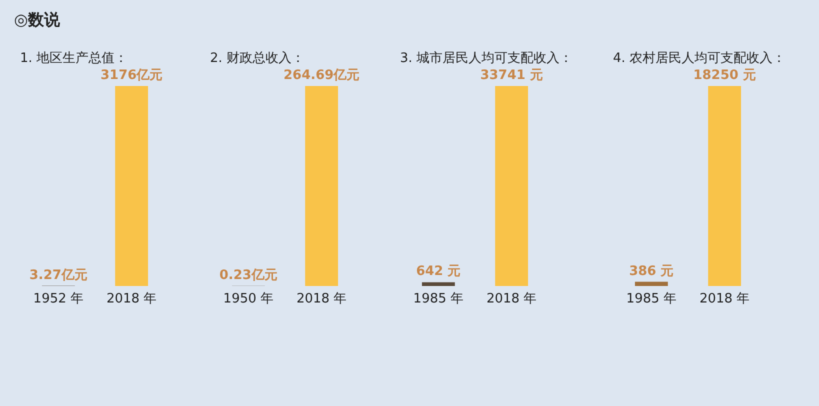 The height and width of the screenshot is (406, 819). What do you see at coordinates (651, 271) in the screenshot?
I see `data-label: 386 元` at bounding box center [651, 271].